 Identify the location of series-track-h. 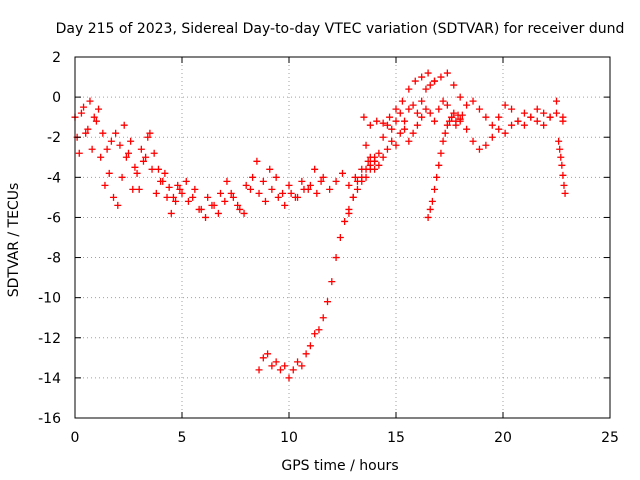
(562, 167).